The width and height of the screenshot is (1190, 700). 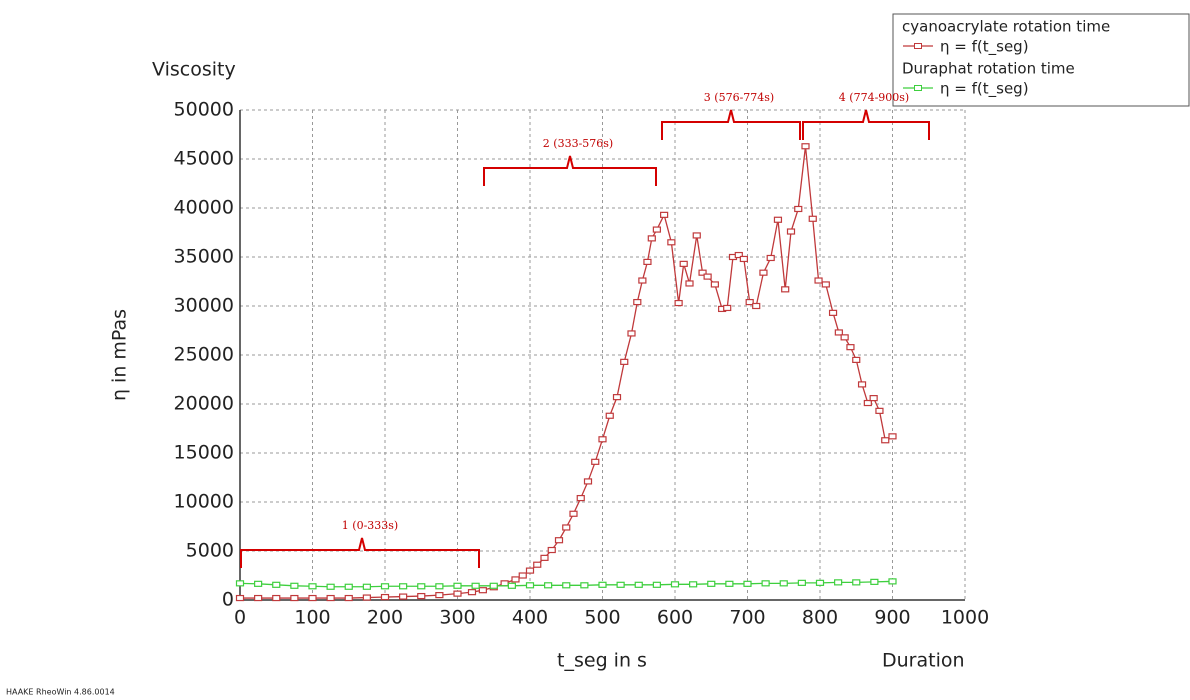 What do you see at coordinates (204, 110) in the screenshot?
I see `y-tick-label: 50000` at bounding box center [204, 110].